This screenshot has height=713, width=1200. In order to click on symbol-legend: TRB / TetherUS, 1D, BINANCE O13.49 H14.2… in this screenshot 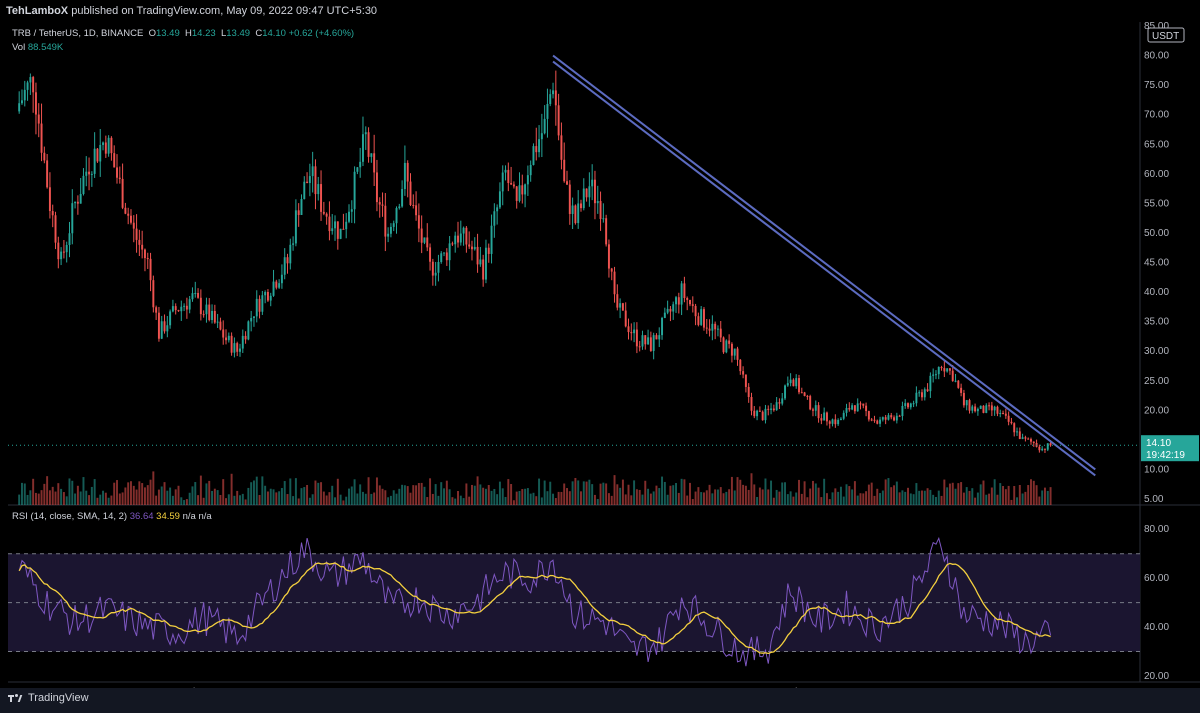, I will do `click(183, 33)`.